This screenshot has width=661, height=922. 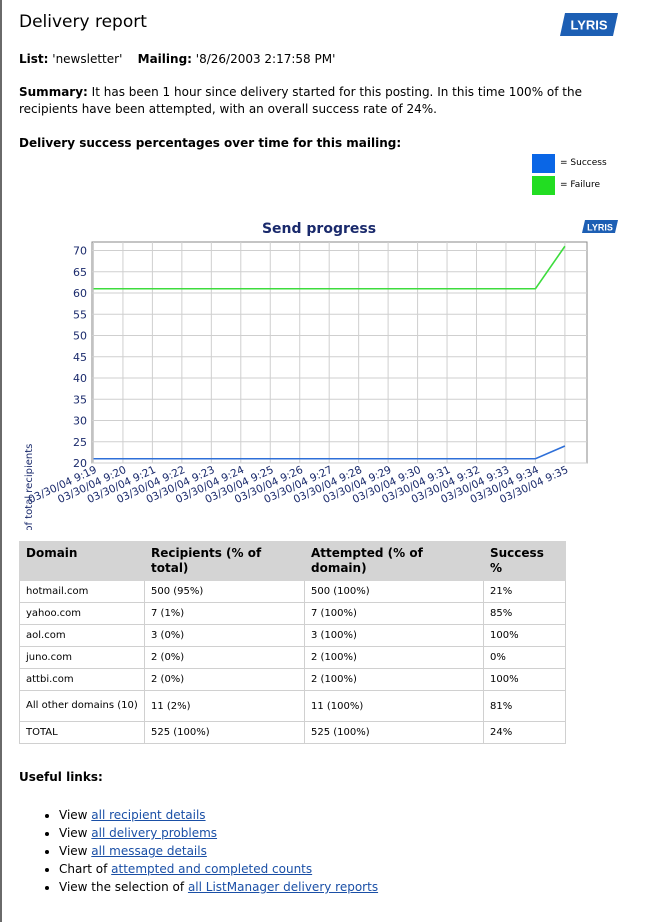 I want to click on mailing-value: '8/26/2003 2:17:58 PM', so click(x=265, y=59).